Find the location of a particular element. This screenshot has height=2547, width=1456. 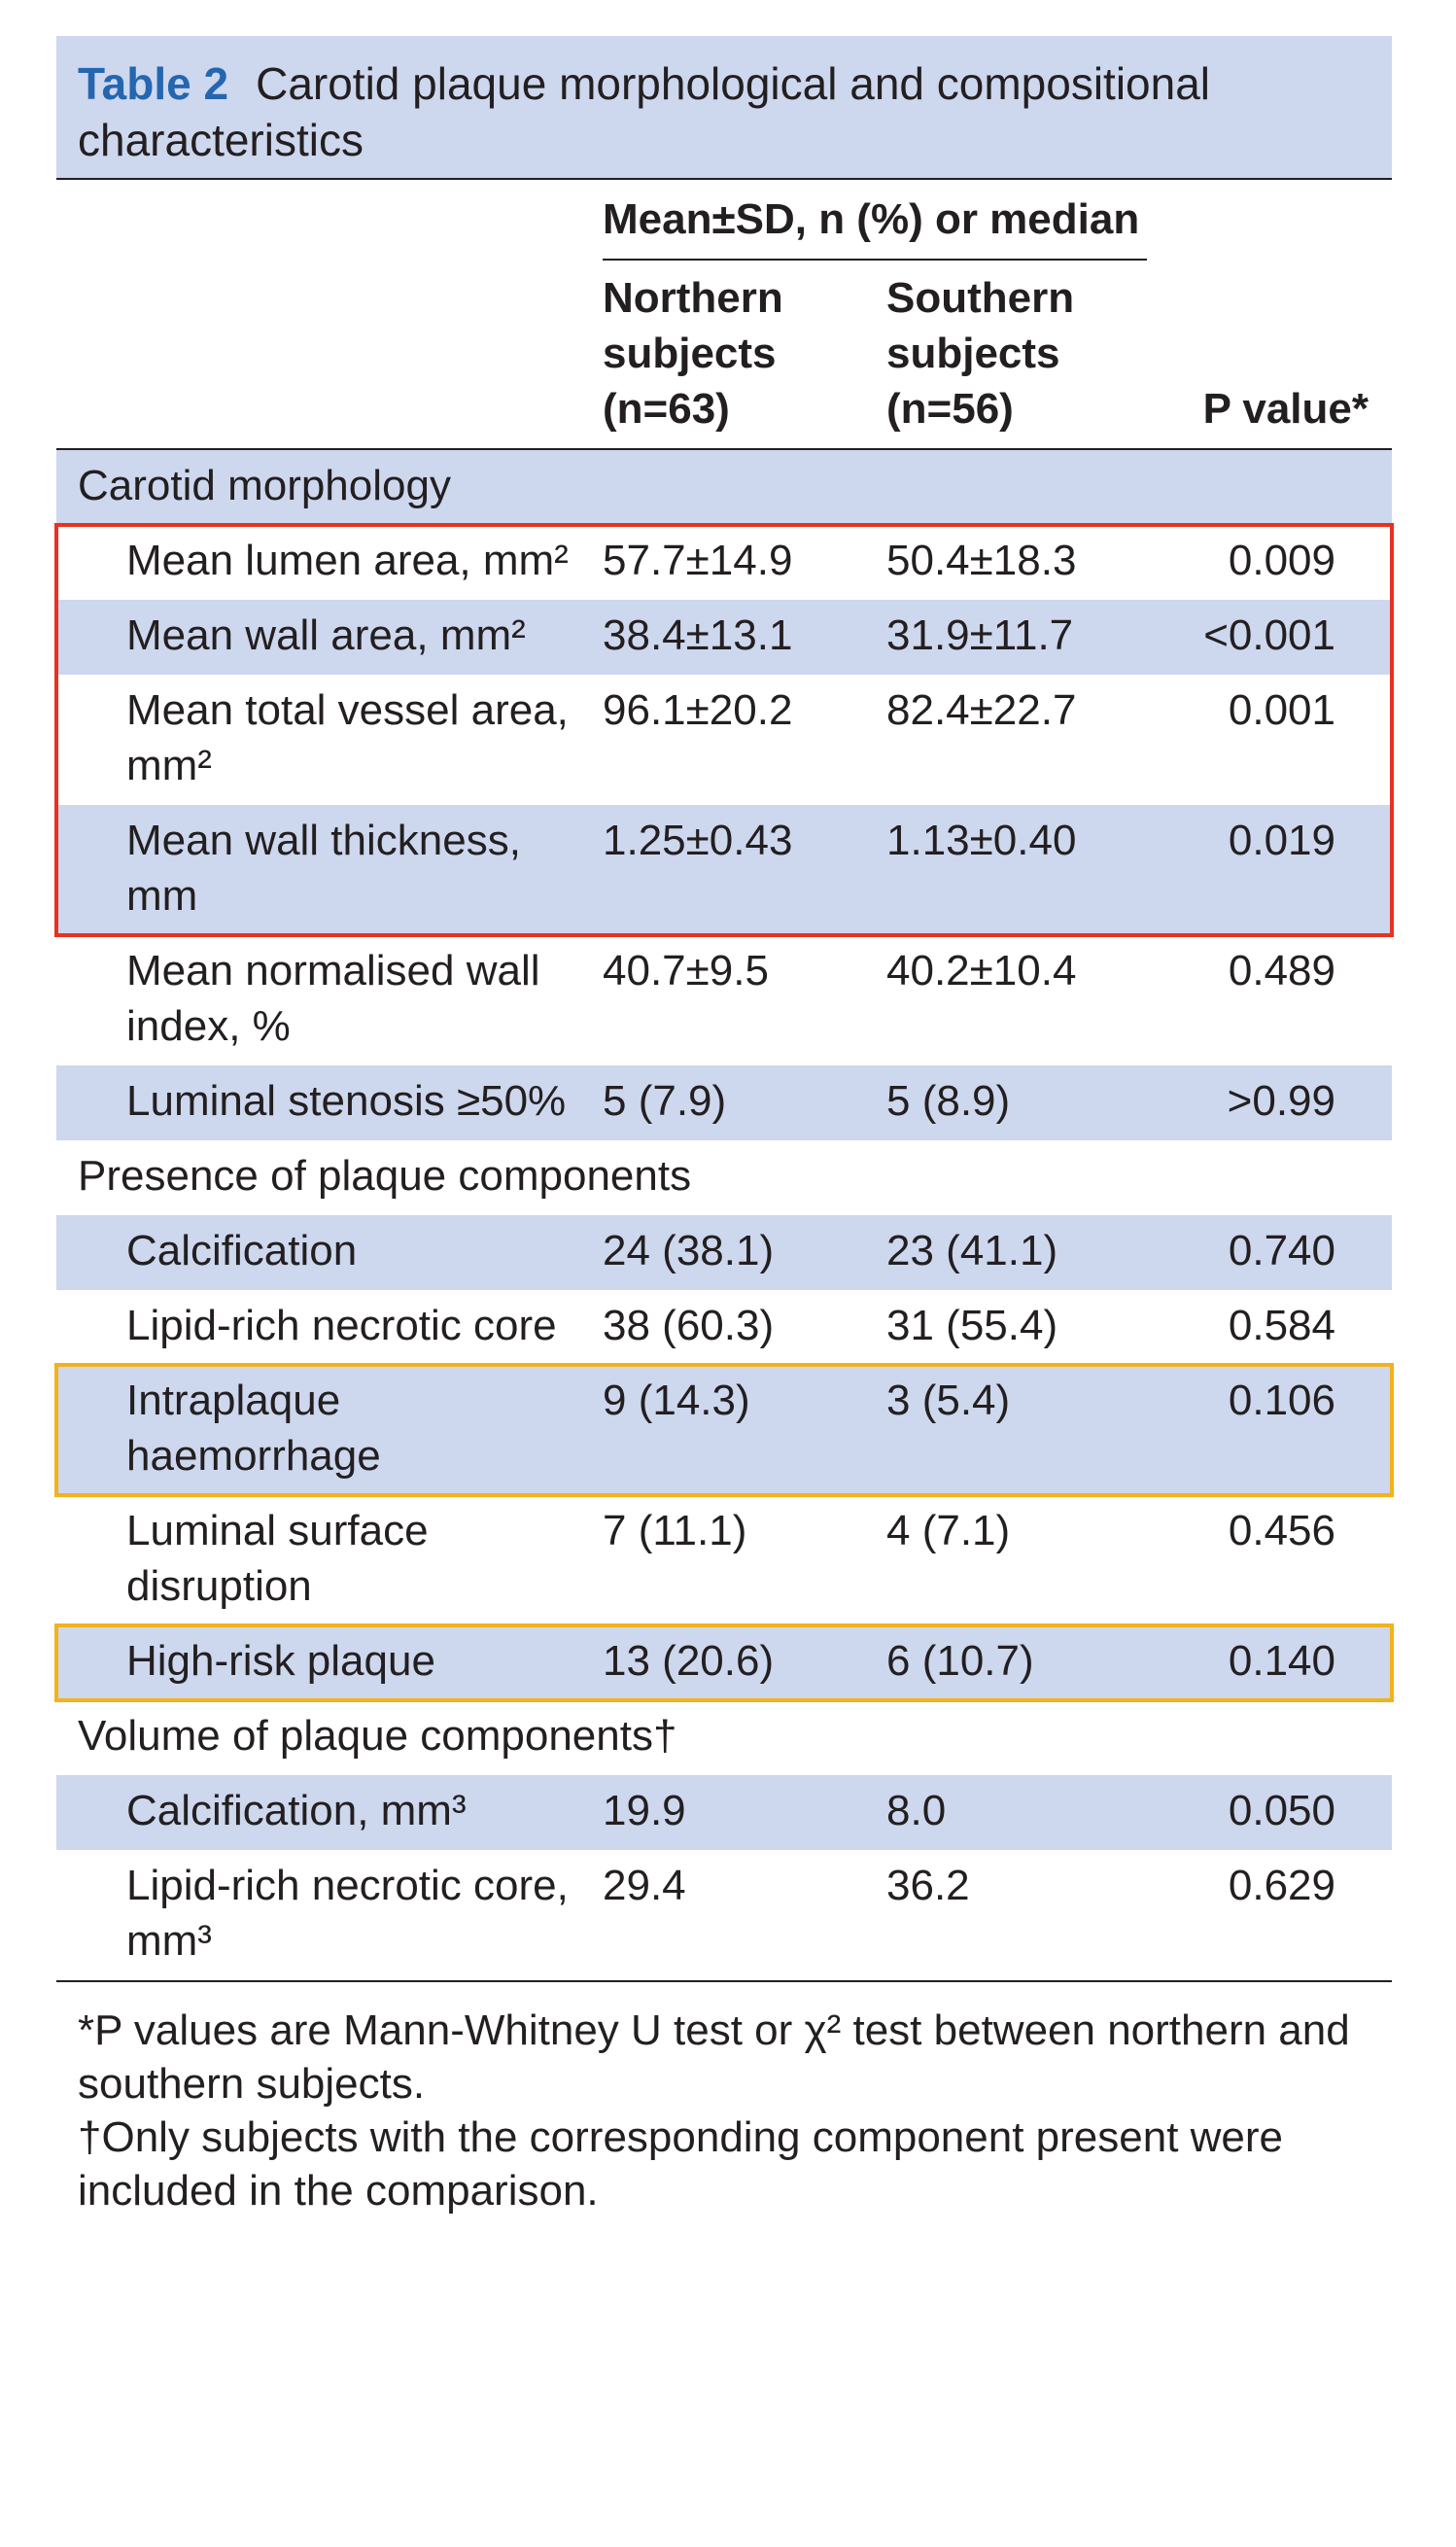

row-label: Calcification, mm³ is located at coordinates (329, 1812).